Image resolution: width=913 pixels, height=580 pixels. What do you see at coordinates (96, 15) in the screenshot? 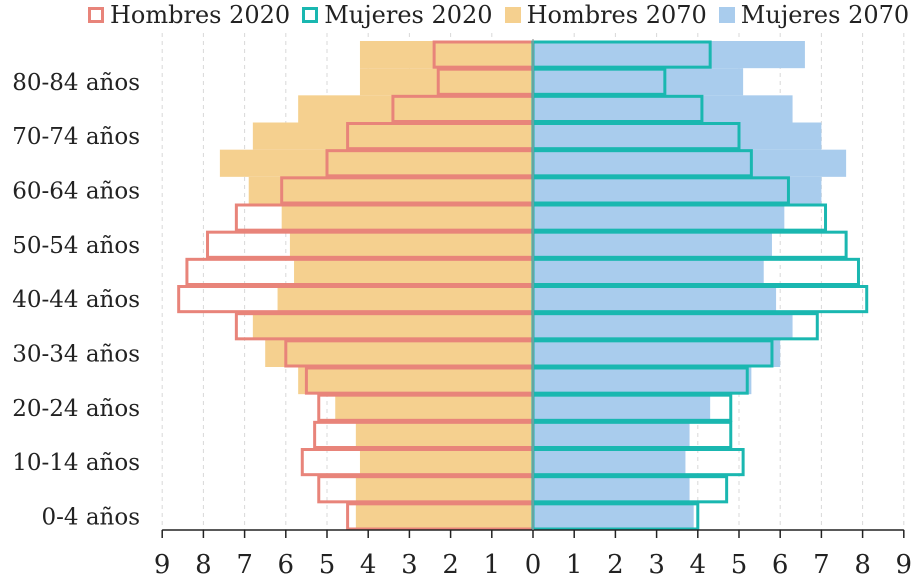
I see `legend-swatch-hombres-2020` at bounding box center [96, 15].